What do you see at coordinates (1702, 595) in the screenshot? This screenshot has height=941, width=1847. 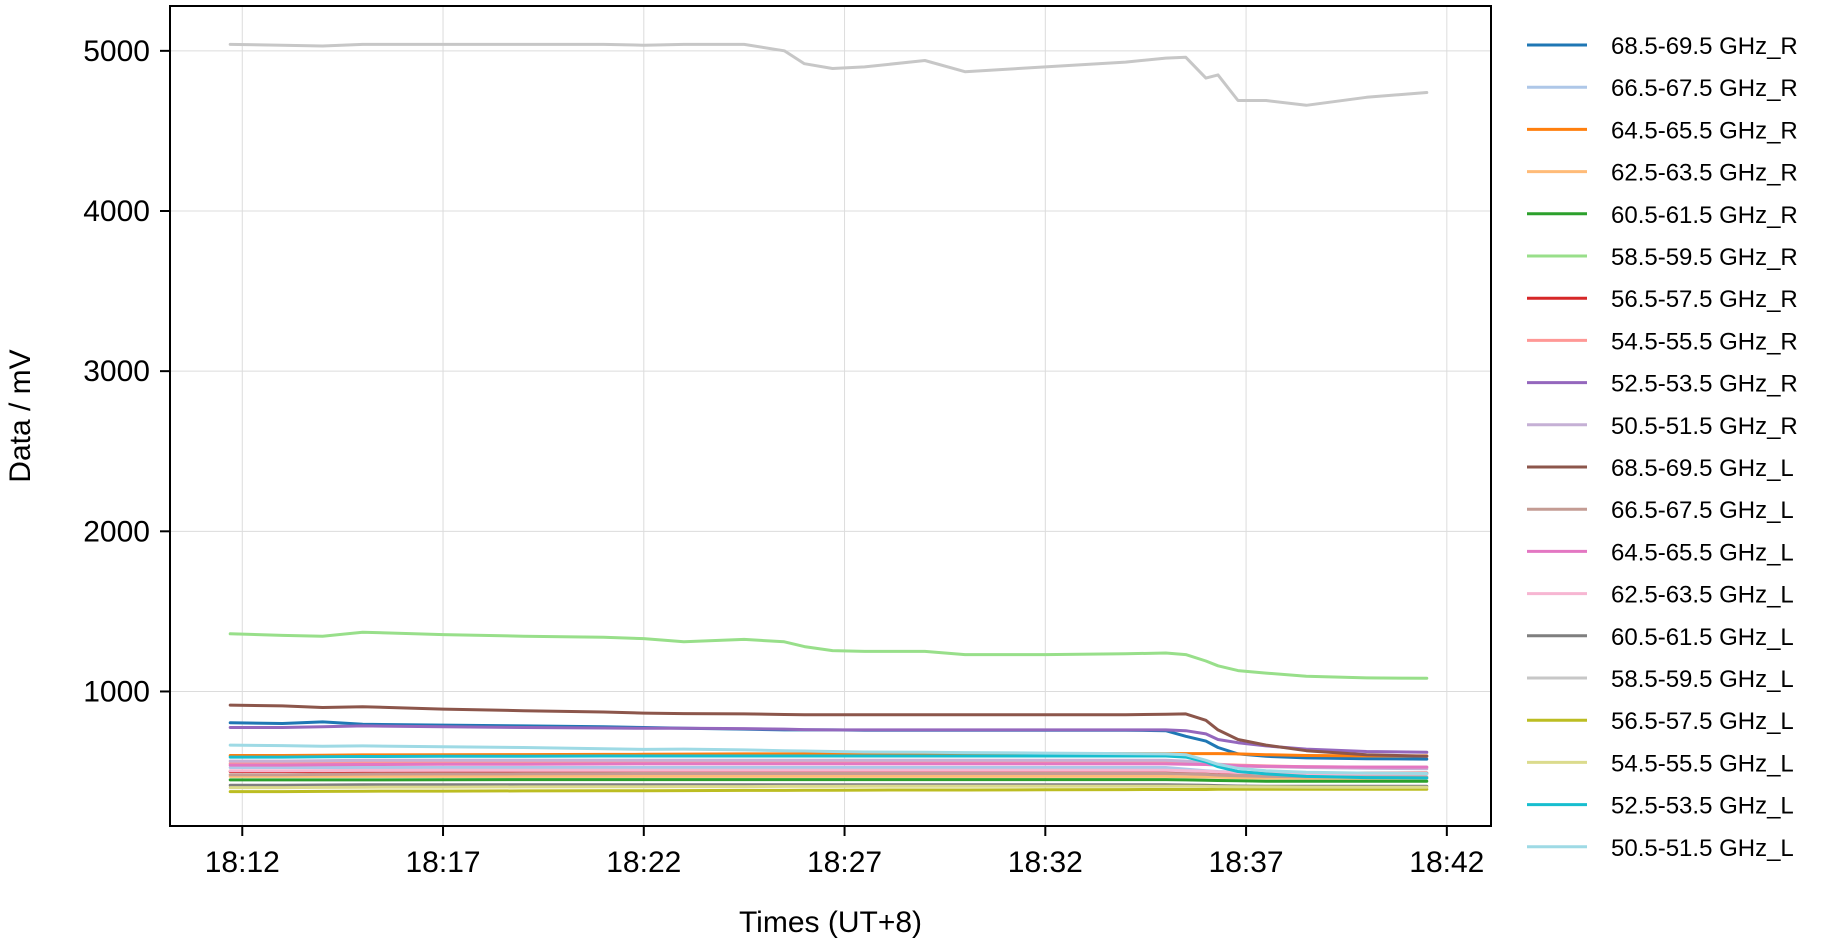 I see `legend-label: 62.5-63.5 GHz_L` at bounding box center [1702, 595].